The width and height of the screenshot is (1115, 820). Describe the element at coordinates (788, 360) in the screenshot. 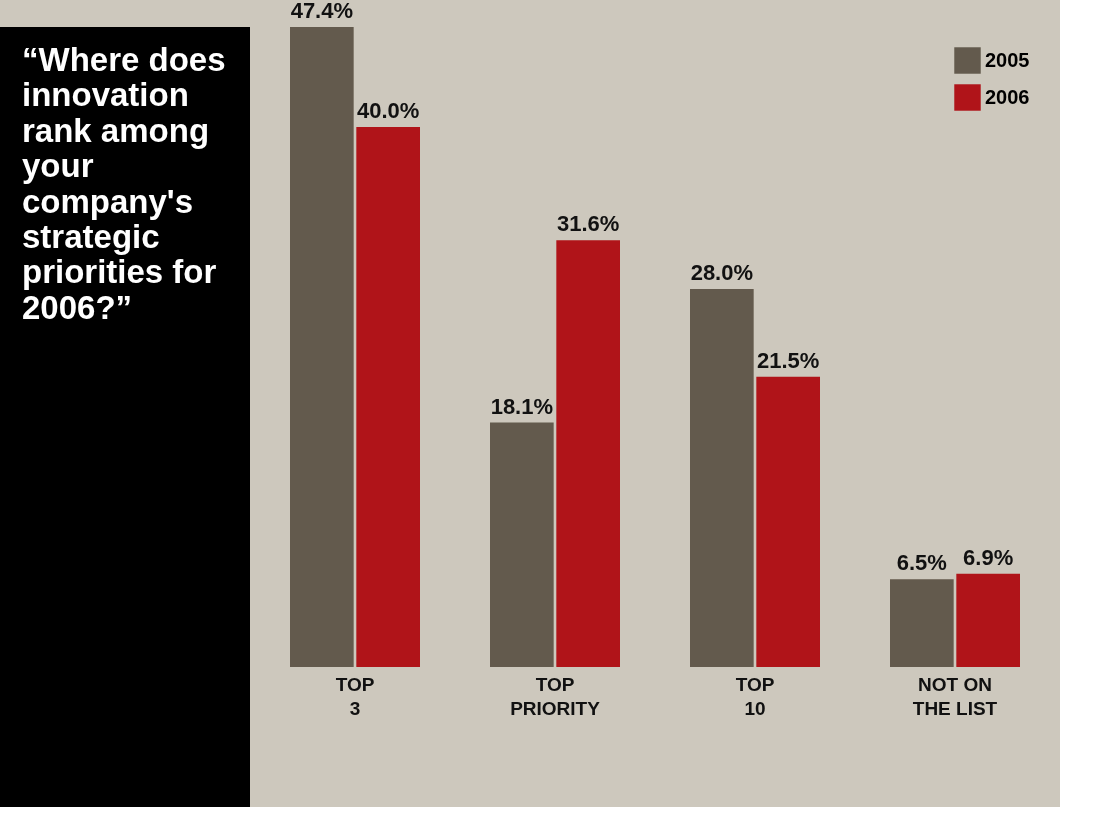

I see `data-label: 21.5%` at that location.